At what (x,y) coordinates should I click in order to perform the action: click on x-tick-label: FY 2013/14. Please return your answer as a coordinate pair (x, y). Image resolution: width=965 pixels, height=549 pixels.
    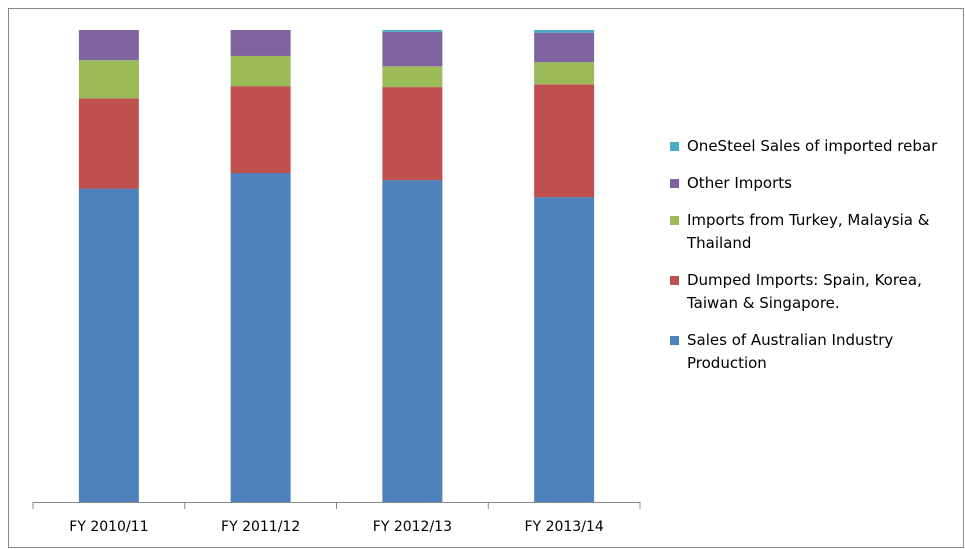
    Looking at the image, I should click on (564, 527).